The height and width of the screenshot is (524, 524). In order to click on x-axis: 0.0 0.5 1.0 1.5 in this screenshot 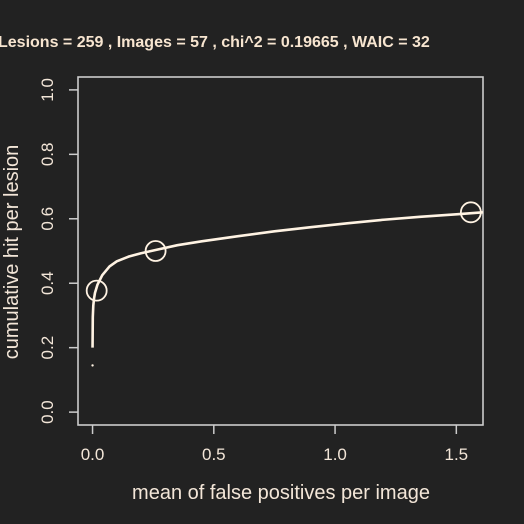, I will do `click(274, 444)`.